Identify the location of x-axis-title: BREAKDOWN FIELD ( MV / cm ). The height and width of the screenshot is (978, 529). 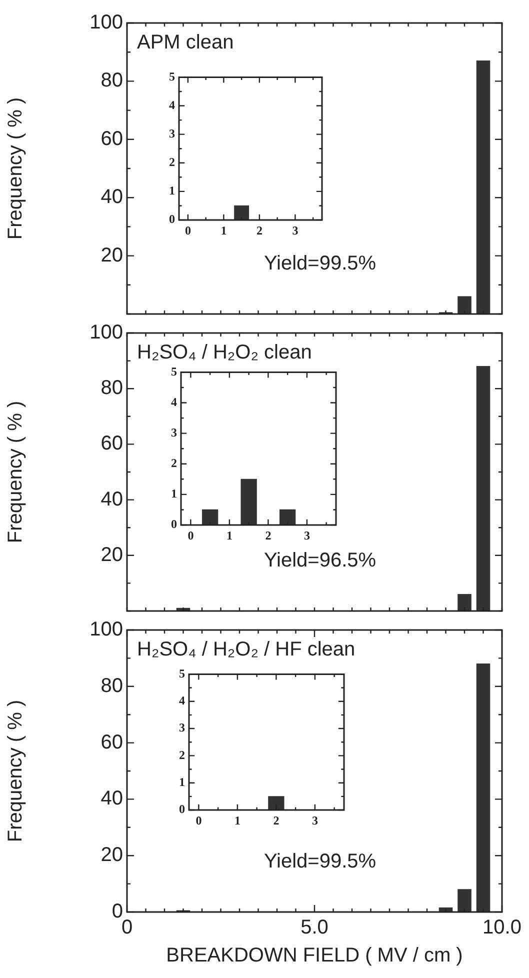
(314, 955).